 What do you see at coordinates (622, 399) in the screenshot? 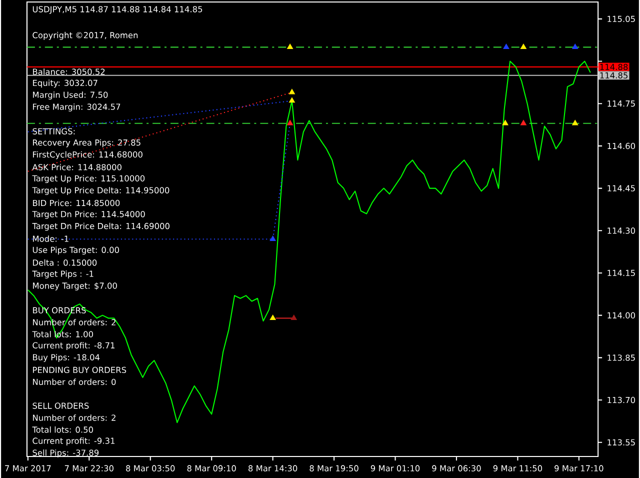
I see `y-tick-label: 113.70` at bounding box center [622, 399].